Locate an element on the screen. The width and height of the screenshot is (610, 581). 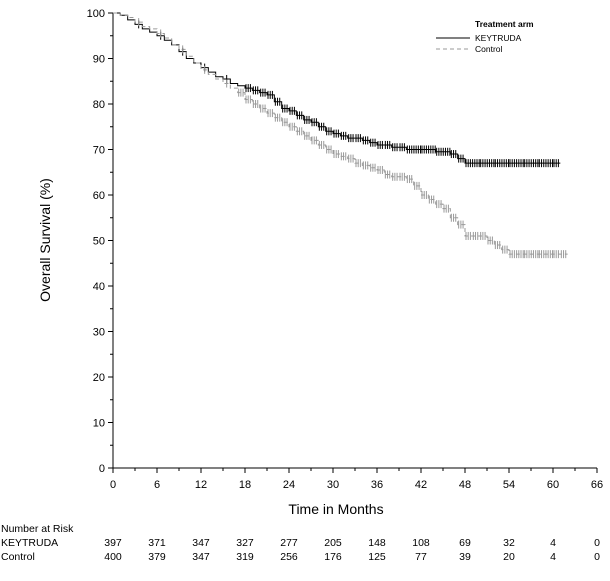
risk-table-title: Number at Risk is located at coordinates (37, 529).